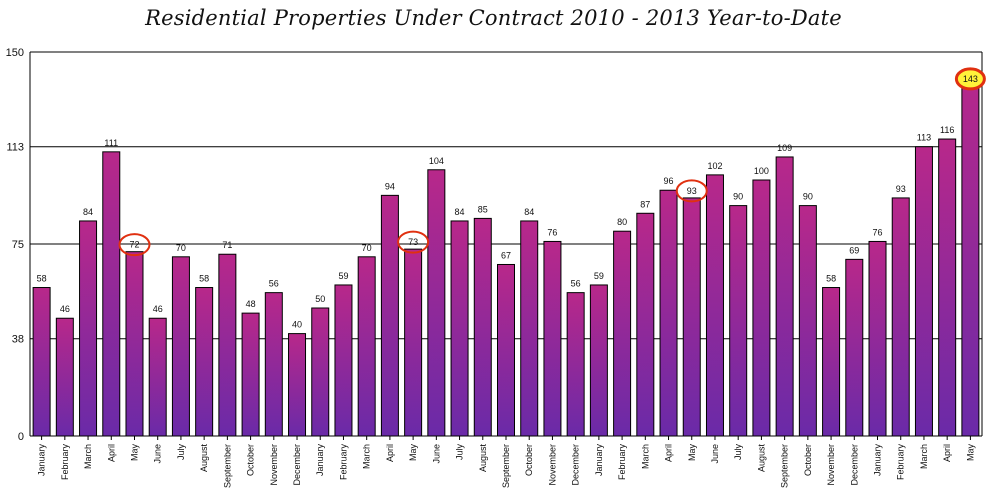 This screenshot has width=987, height=500. What do you see at coordinates (111, 143) in the screenshot?
I see `data-label: 111` at bounding box center [111, 143].